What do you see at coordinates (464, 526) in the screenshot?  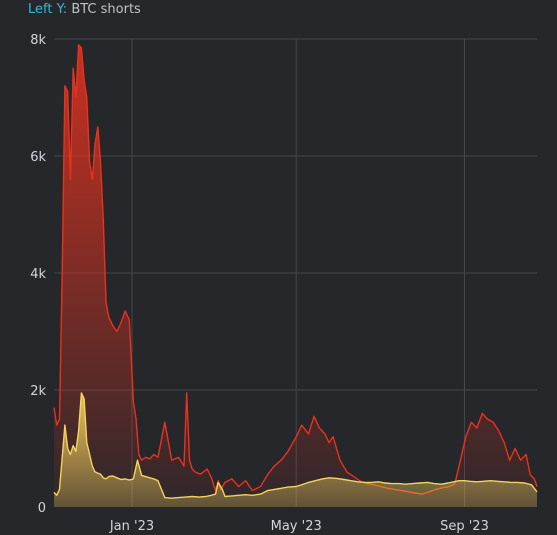 I see `x-tick-label: Sep '23` at bounding box center [464, 526].